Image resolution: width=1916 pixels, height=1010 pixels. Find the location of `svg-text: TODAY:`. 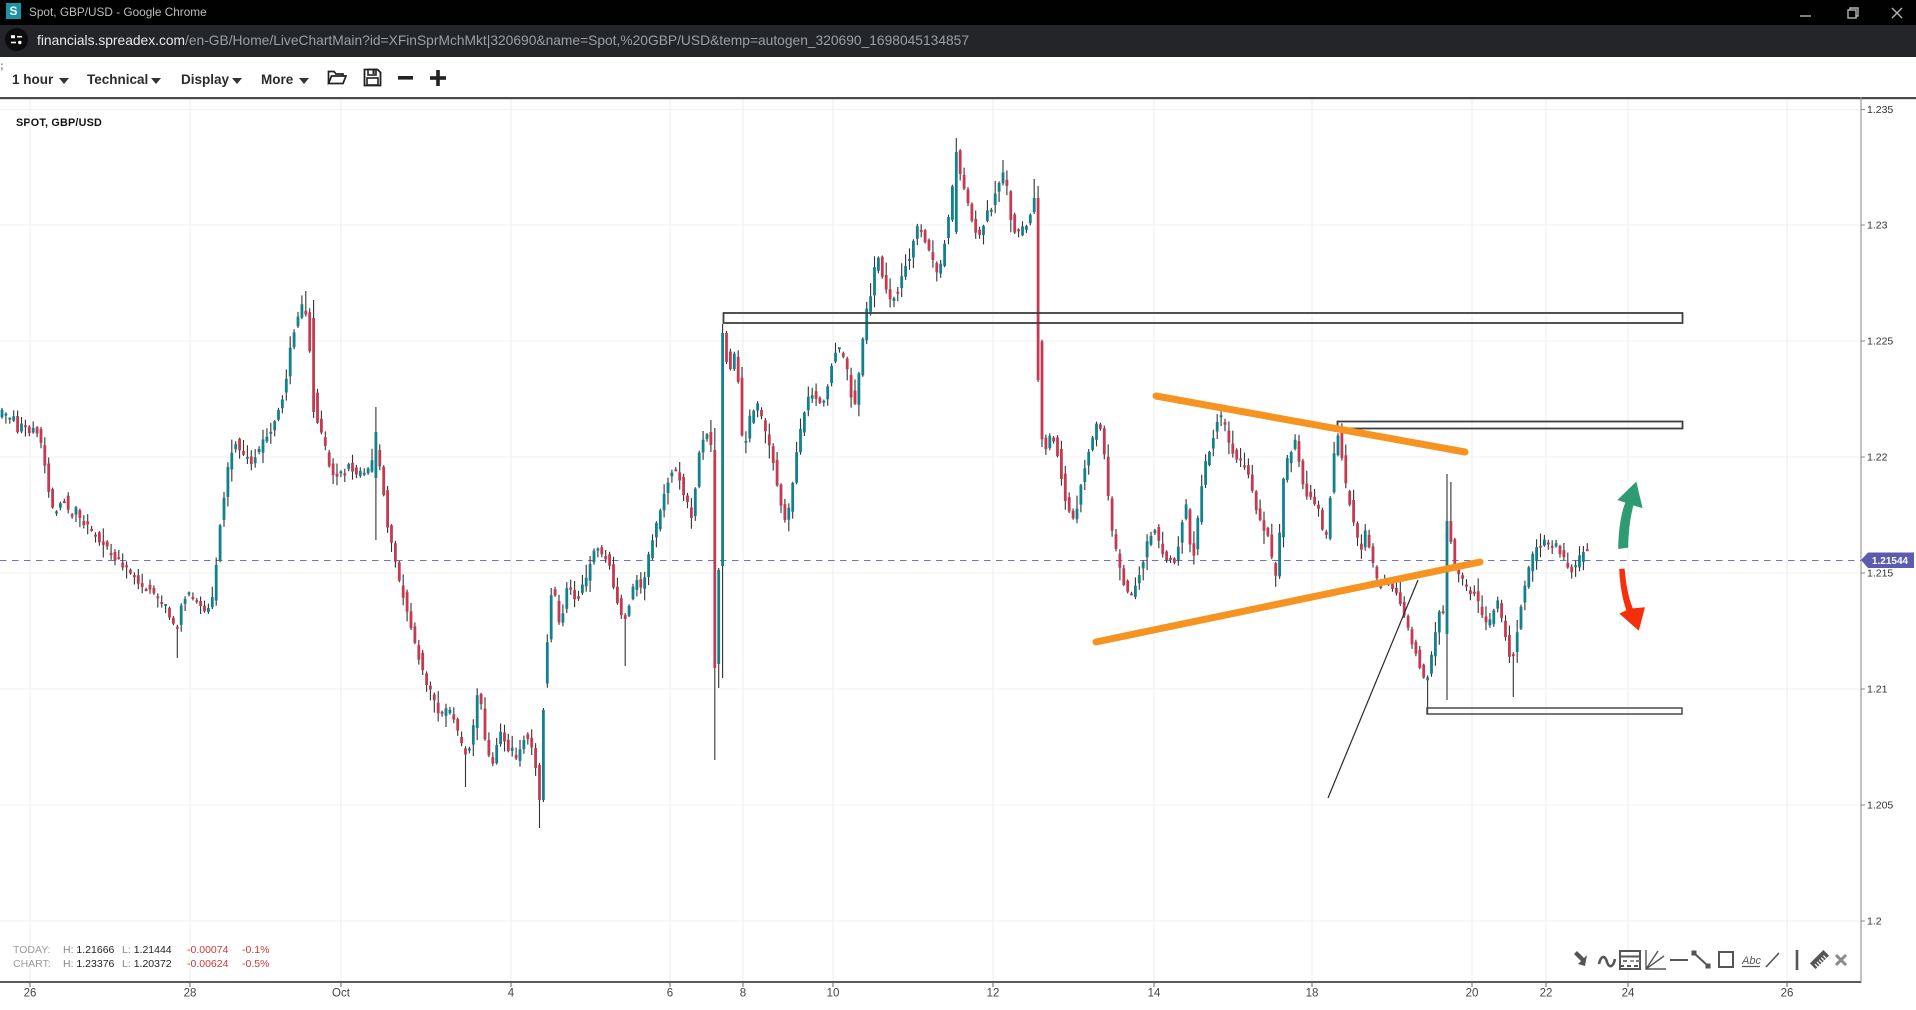

svg-text: TODAY: is located at coordinates (32, 950).